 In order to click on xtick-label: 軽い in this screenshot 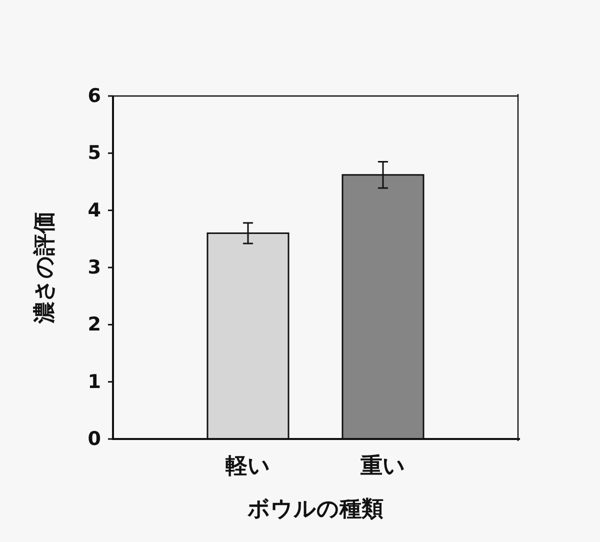, I will do `click(248, 466)`.